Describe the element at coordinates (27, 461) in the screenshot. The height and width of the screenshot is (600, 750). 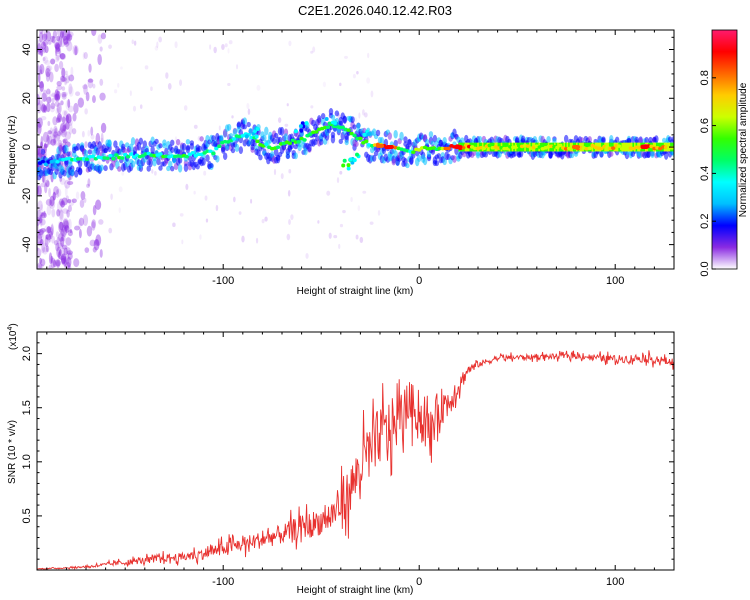
I see `y-tick-label: 1.0` at that location.